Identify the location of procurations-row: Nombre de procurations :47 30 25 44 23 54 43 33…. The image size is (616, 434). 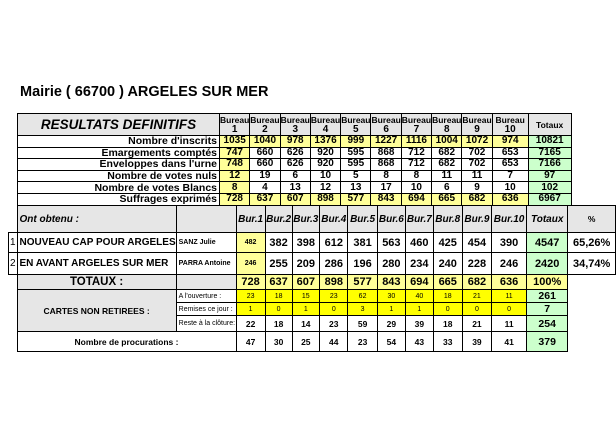
(312, 341).